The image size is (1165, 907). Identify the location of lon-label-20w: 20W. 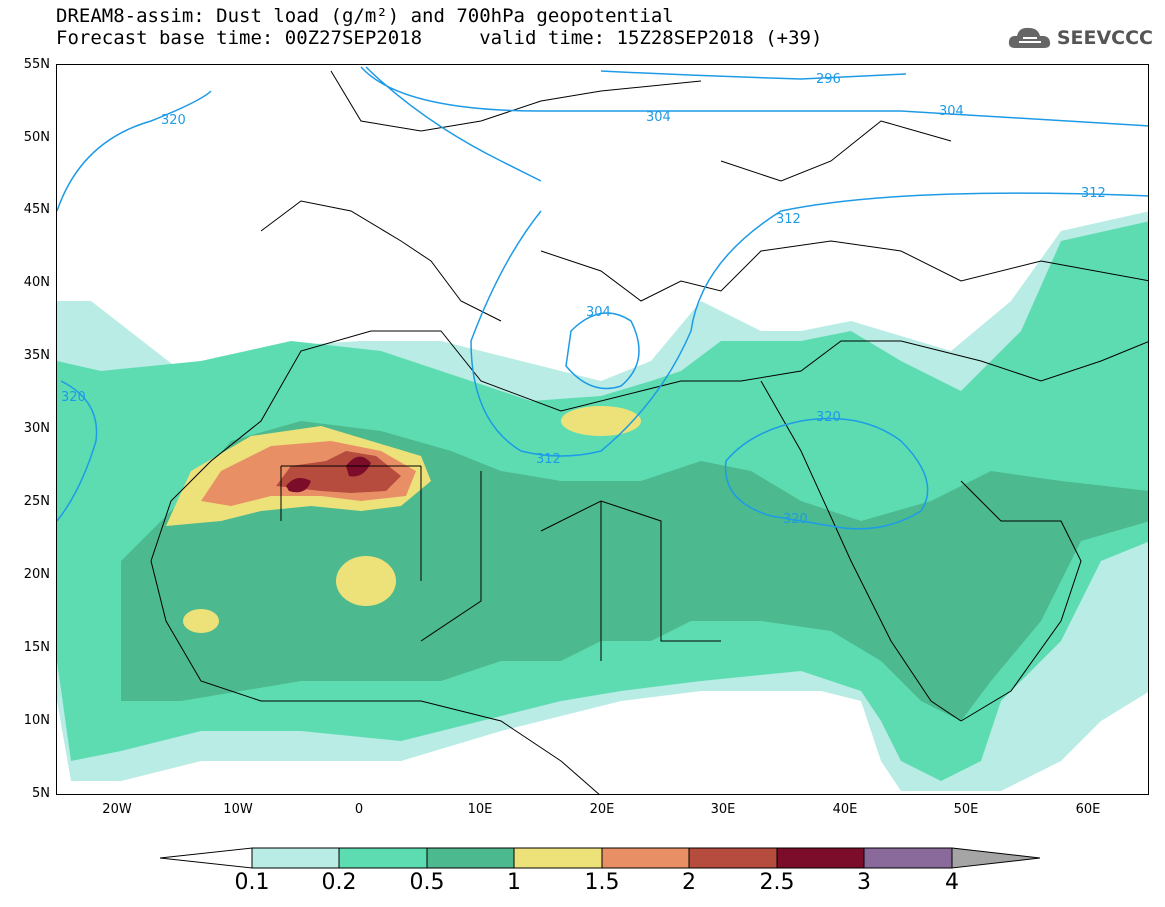
(117, 809).